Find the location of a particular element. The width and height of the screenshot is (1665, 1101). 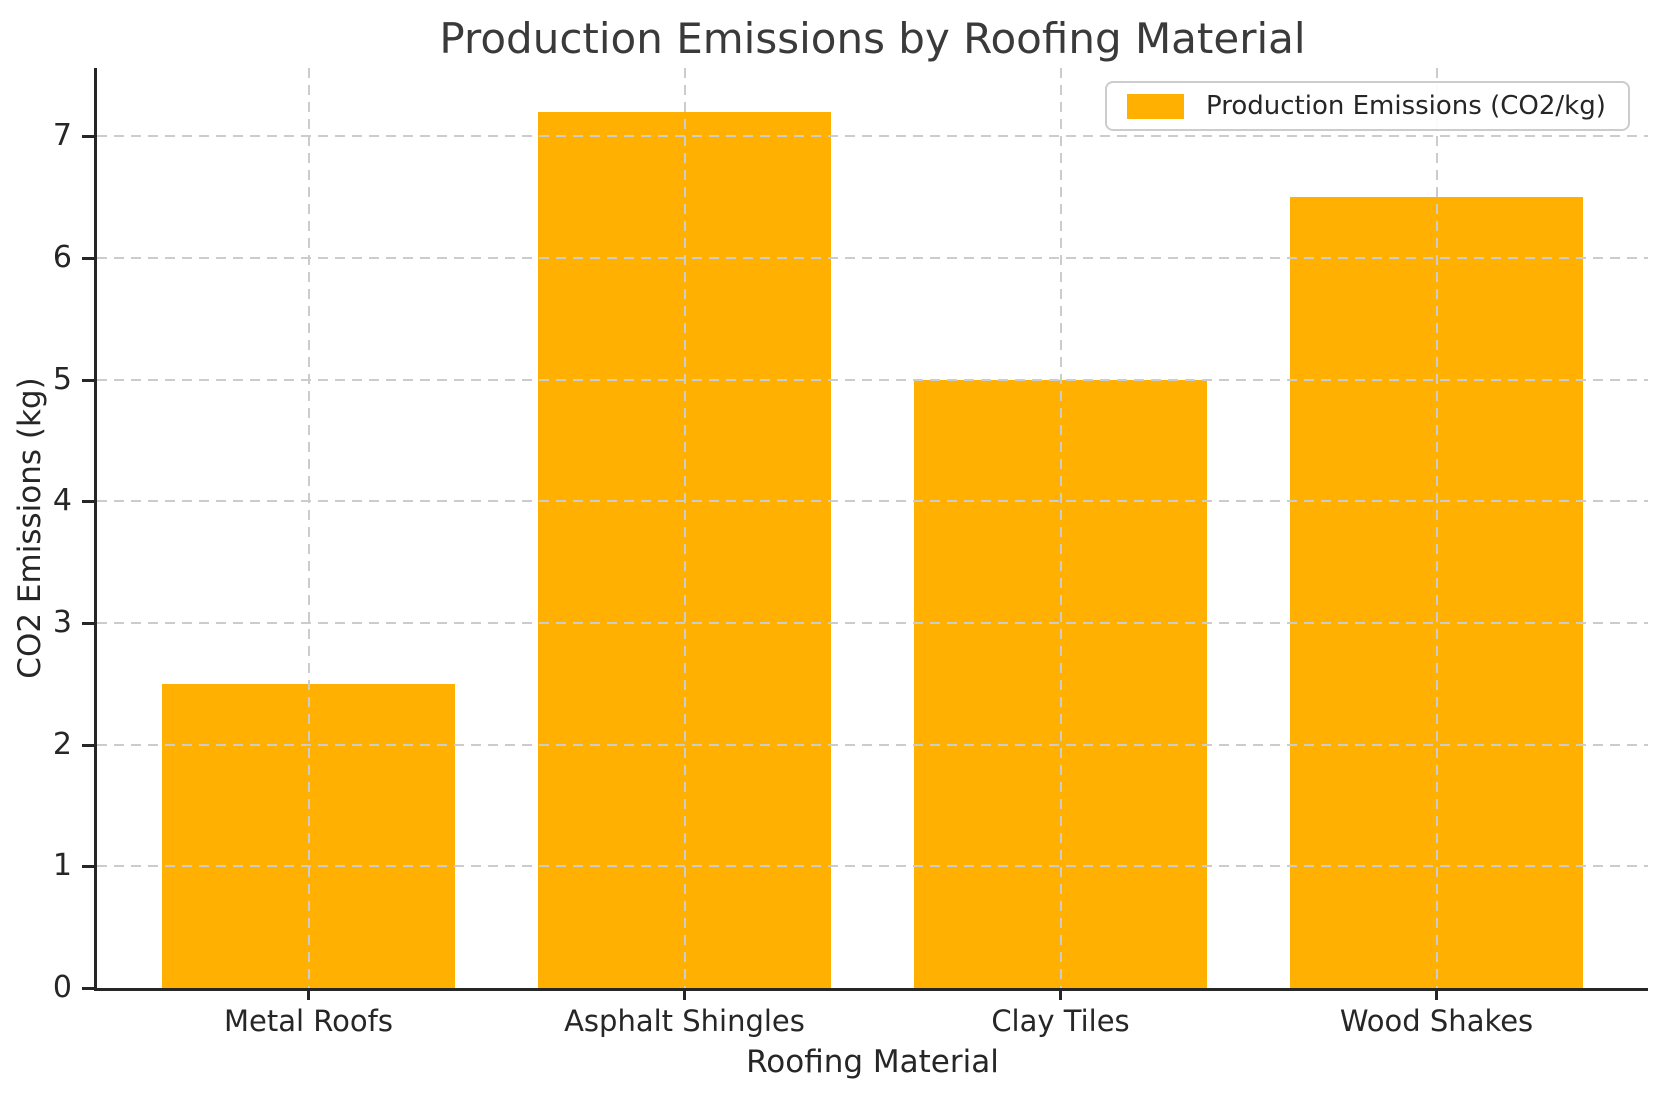

legend-label: Production Emissions (CO2/kg) is located at coordinates (1406, 106).